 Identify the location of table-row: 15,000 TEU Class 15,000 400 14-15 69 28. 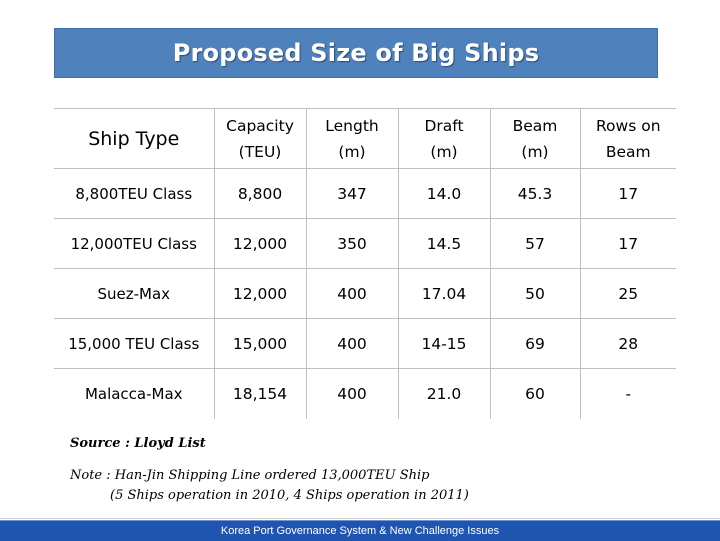
(365, 343).